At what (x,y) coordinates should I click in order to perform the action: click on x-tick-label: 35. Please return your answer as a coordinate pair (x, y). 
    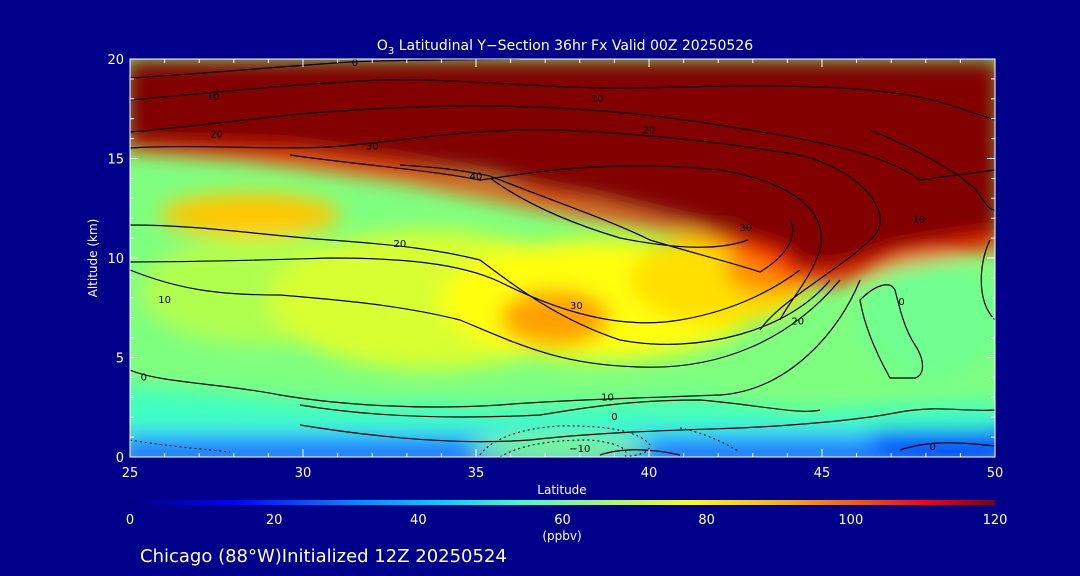
    Looking at the image, I should click on (476, 473).